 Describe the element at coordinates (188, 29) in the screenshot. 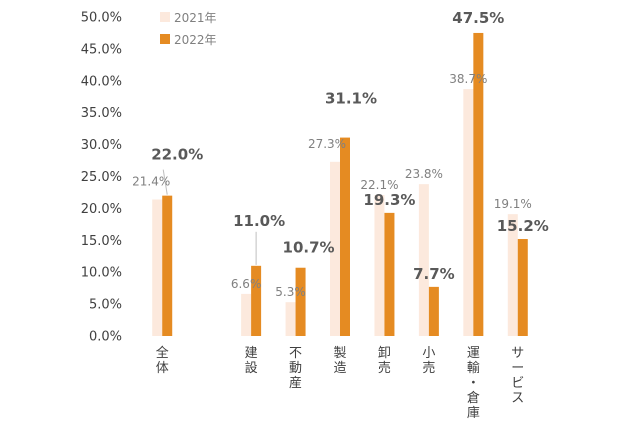

I see `legend: 2021年 2022年` at that location.